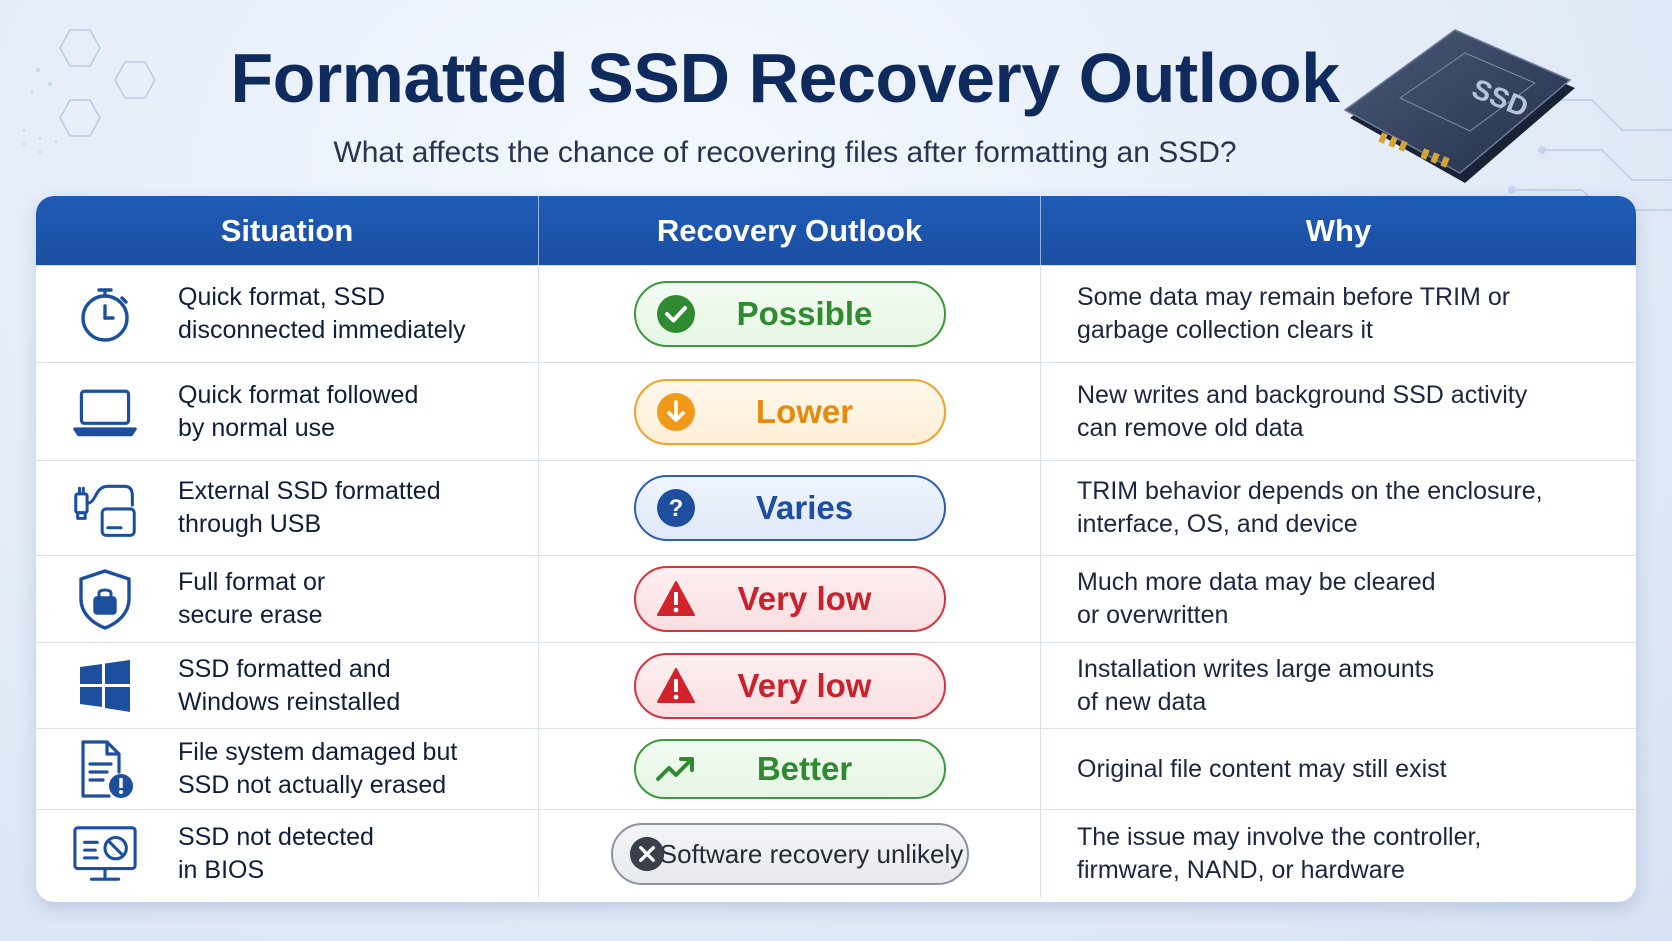  I want to click on outlook-cell: Possible, so click(790, 314).